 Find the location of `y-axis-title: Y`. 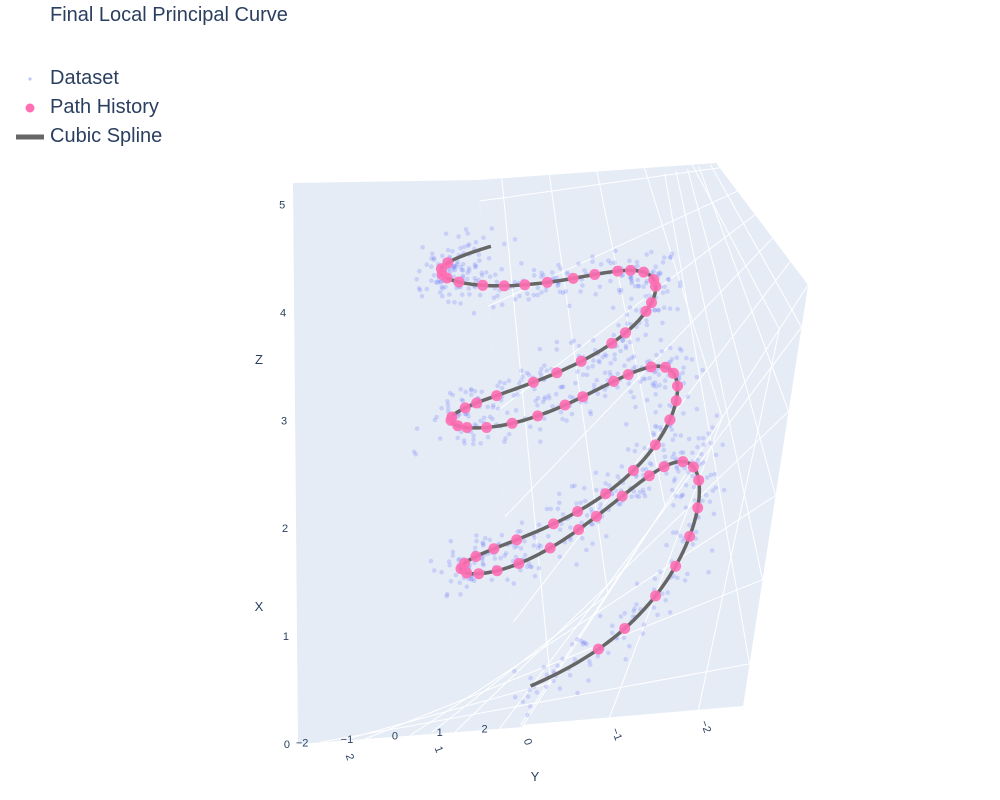

y-axis-title: Y is located at coordinates (535, 776).